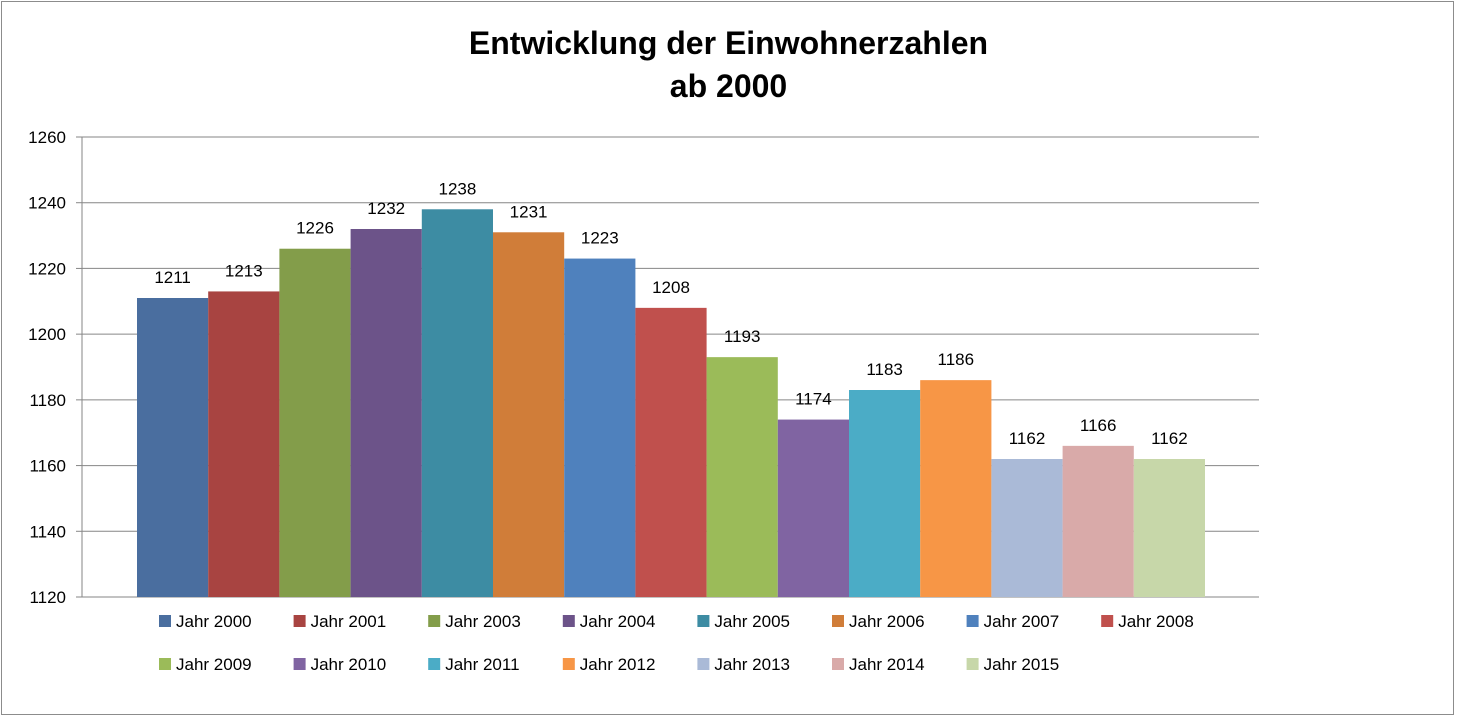 Image resolution: width=1457 pixels, height=718 pixels. I want to click on y-tick-label: 1160, so click(47, 466).